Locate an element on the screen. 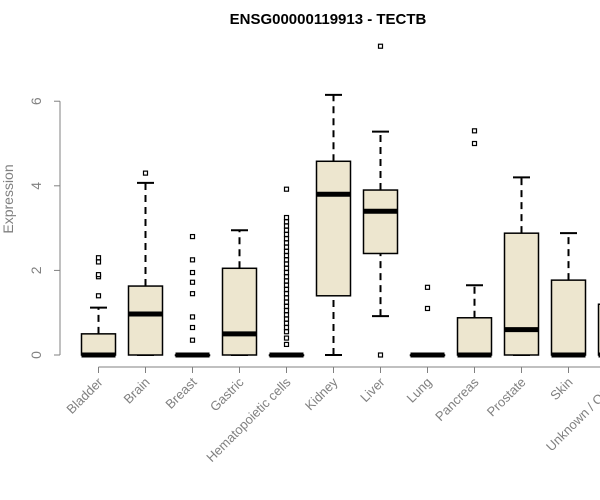  box-hematopoietic-cells is located at coordinates (286, 272).